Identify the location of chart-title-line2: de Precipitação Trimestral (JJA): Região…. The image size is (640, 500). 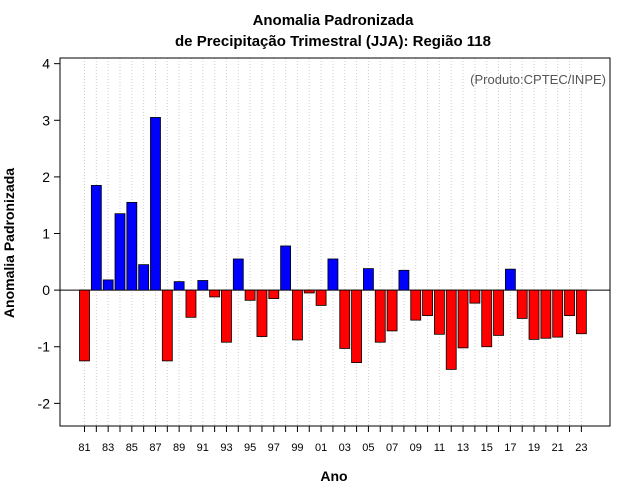
(333, 41).